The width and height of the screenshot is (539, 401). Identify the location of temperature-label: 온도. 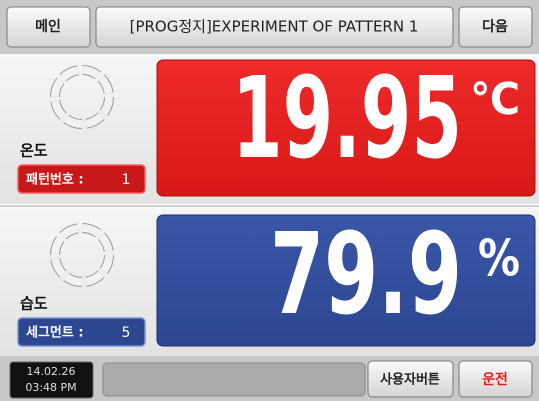
(34, 151).